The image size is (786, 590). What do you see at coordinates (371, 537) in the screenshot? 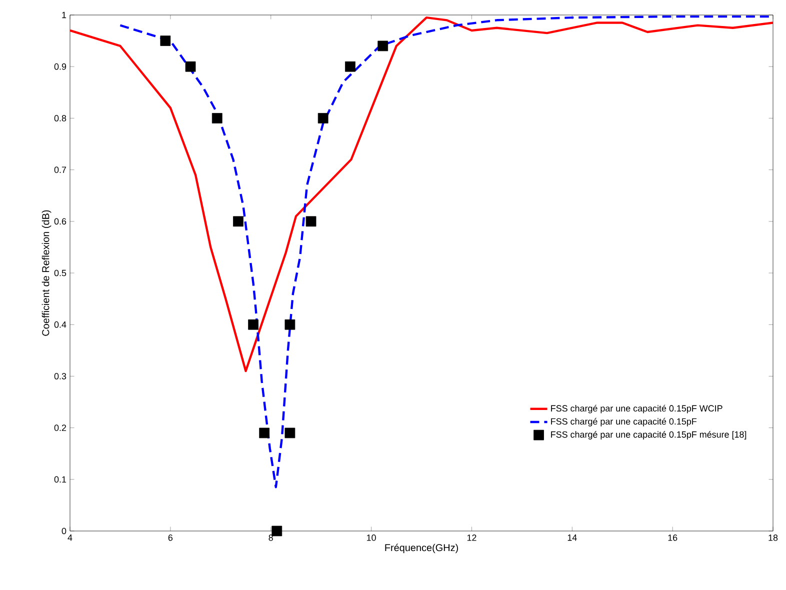
I see `x-tick-label: 10` at bounding box center [371, 537].